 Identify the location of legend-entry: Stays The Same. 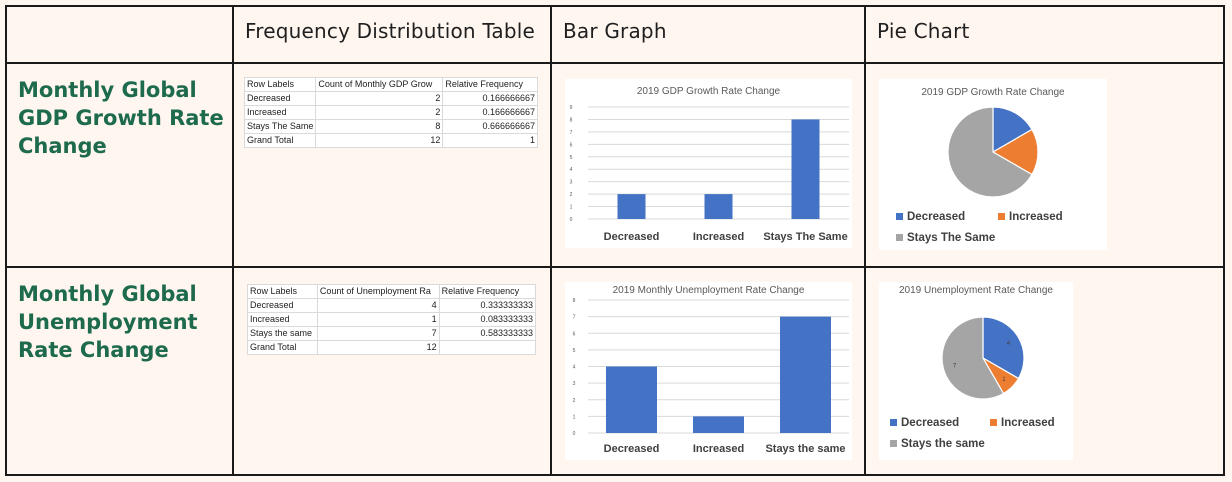
(951, 238).